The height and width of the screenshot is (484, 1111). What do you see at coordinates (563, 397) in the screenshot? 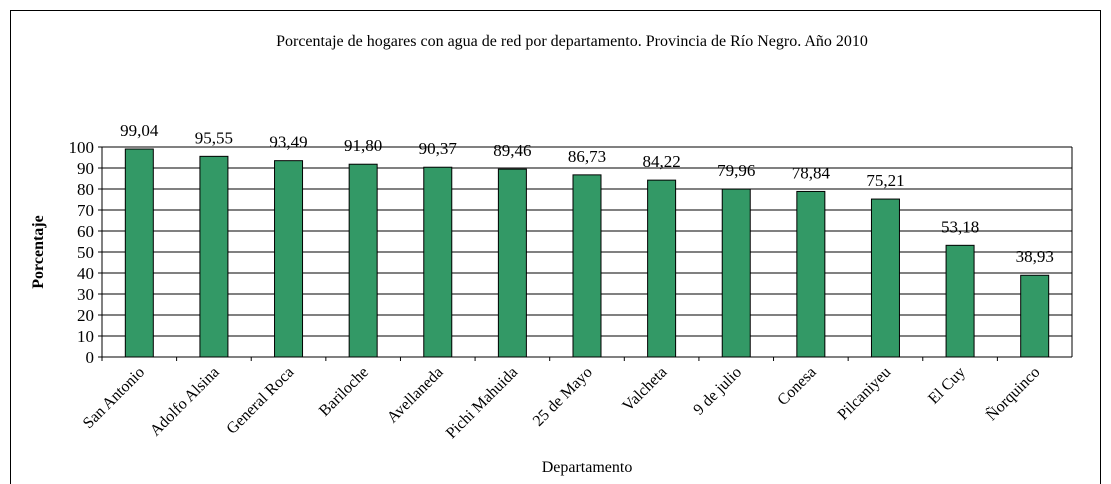
I see `x-tick-label: 25 de Mayo` at bounding box center [563, 397].